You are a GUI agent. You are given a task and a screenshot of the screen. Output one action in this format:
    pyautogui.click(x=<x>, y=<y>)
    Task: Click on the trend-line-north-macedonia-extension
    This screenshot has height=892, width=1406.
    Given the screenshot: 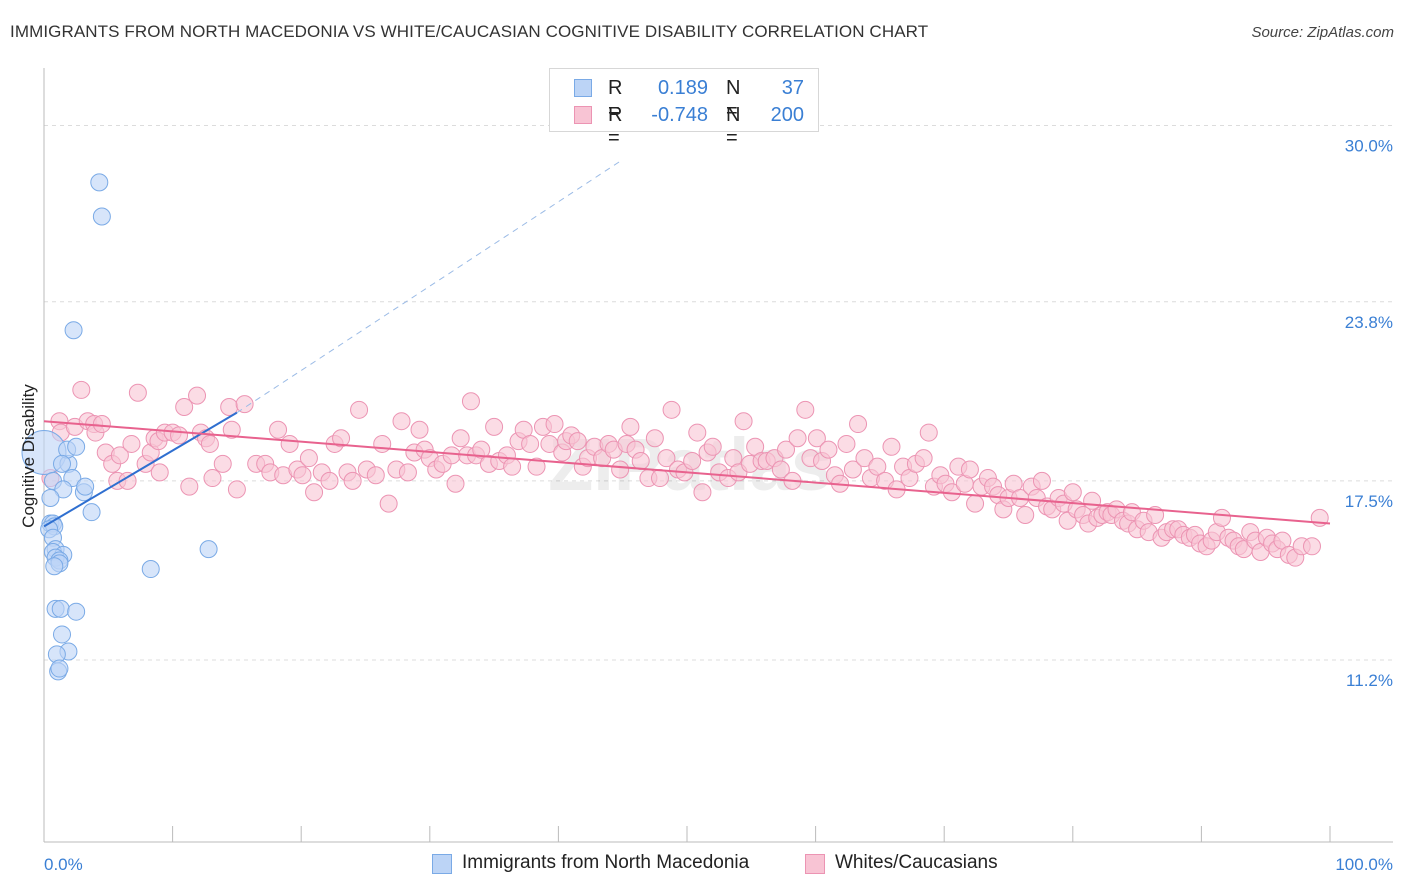 What is the action you would take?
    pyautogui.click(x=429, y=286)
    